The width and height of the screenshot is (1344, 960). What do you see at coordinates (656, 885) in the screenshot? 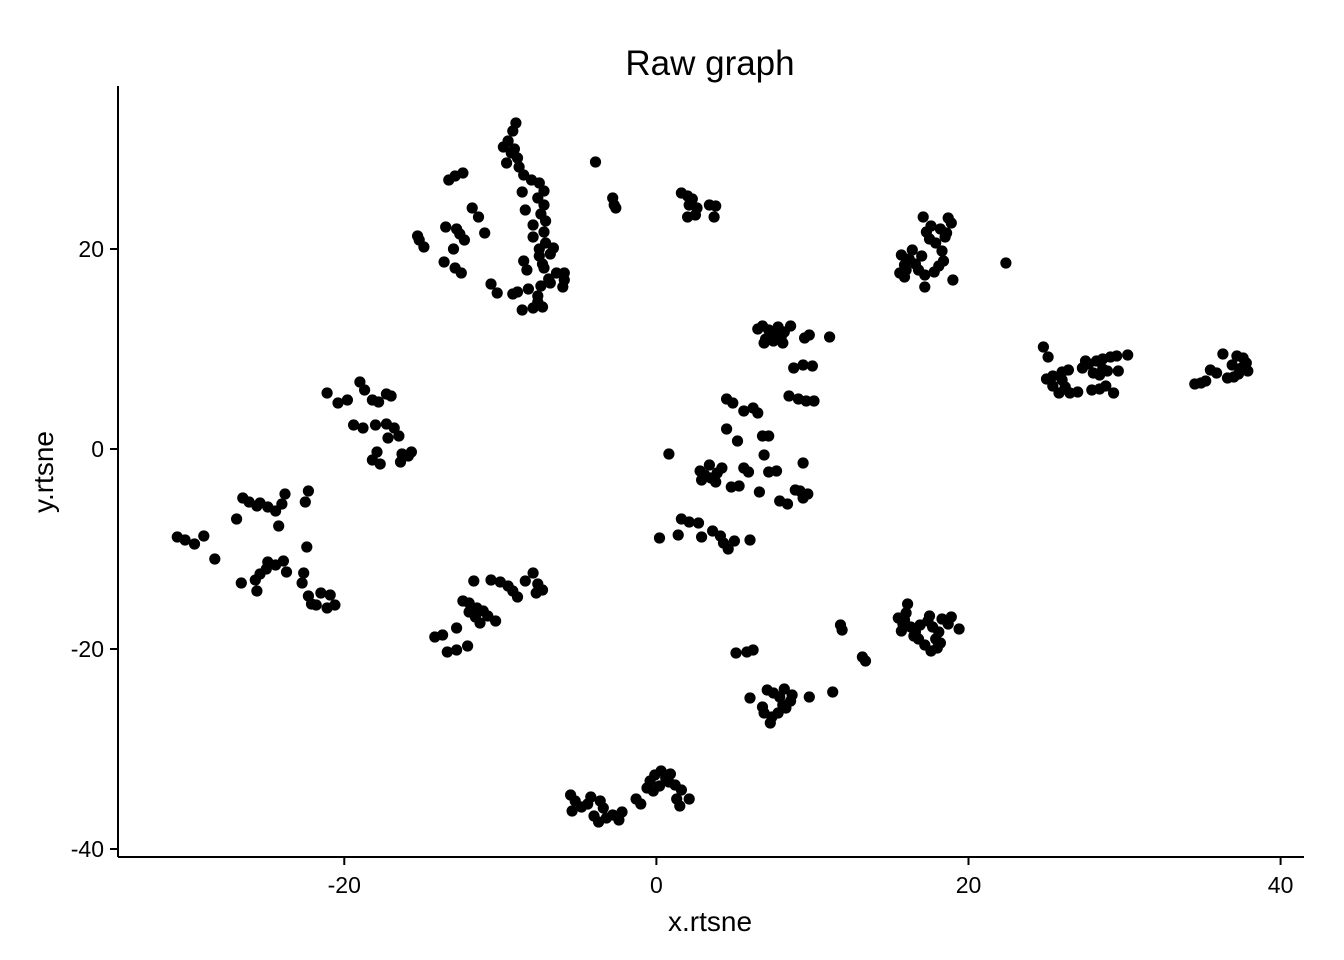
I see `x-tick-label: 0` at bounding box center [656, 885].